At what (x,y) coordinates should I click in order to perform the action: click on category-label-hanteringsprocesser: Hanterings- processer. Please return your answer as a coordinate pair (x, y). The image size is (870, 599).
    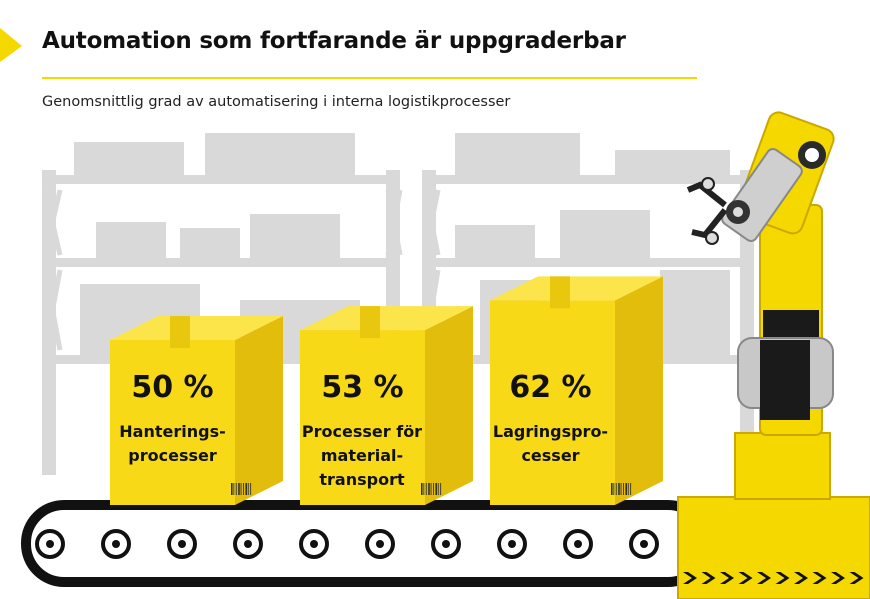
    Looking at the image, I should click on (172, 443).